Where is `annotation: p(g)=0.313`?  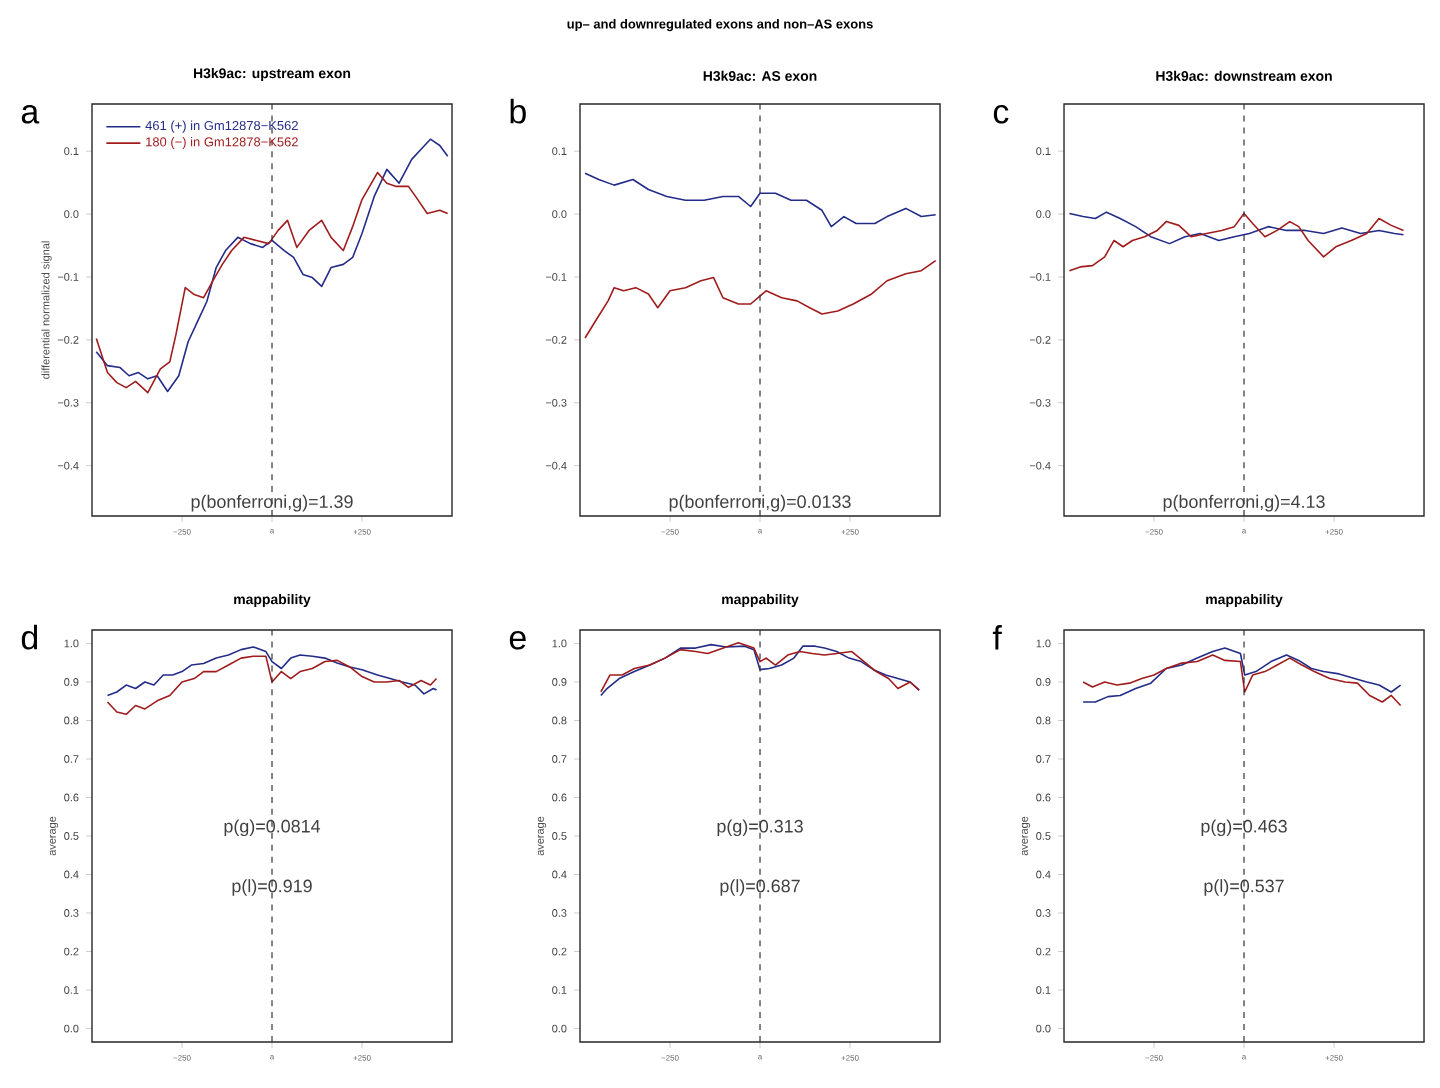 annotation: p(g)=0.313 is located at coordinates (760, 828).